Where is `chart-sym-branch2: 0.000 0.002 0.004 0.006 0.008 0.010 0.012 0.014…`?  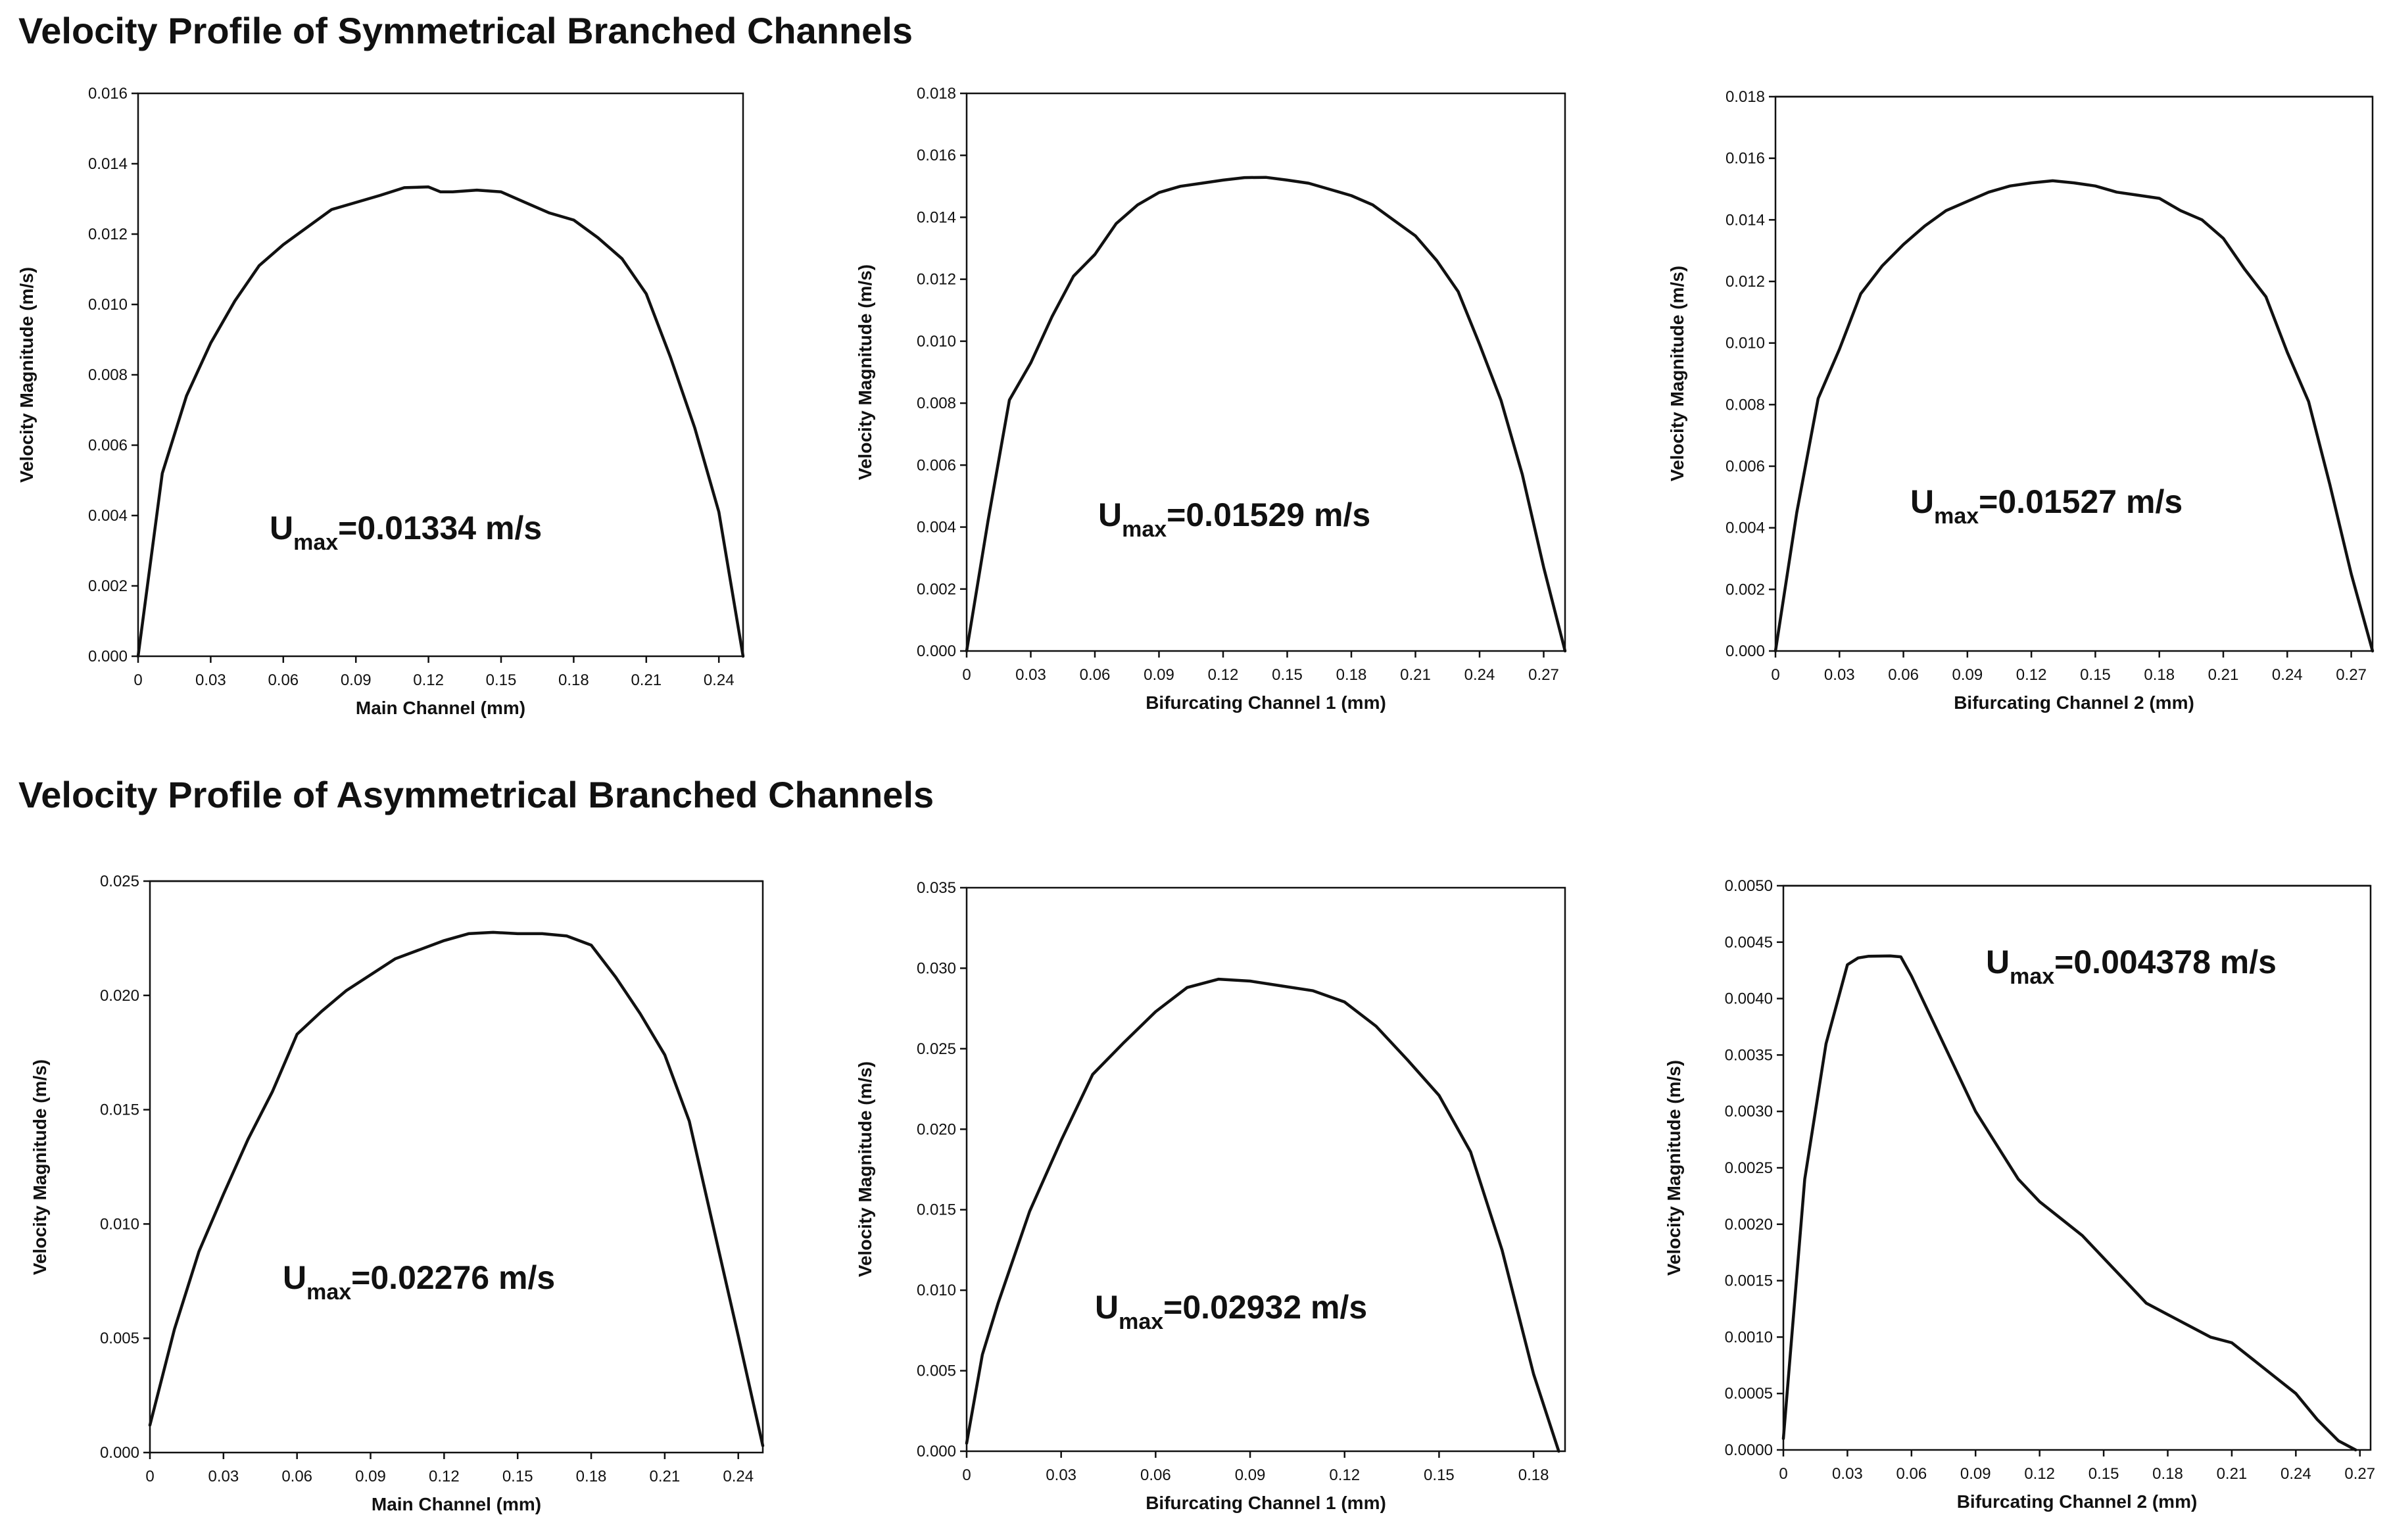 chart-sym-branch2: 0.000 0.002 0.004 0.006 0.008 0.010 0.012 0.014… is located at coordinates (2021, 400).